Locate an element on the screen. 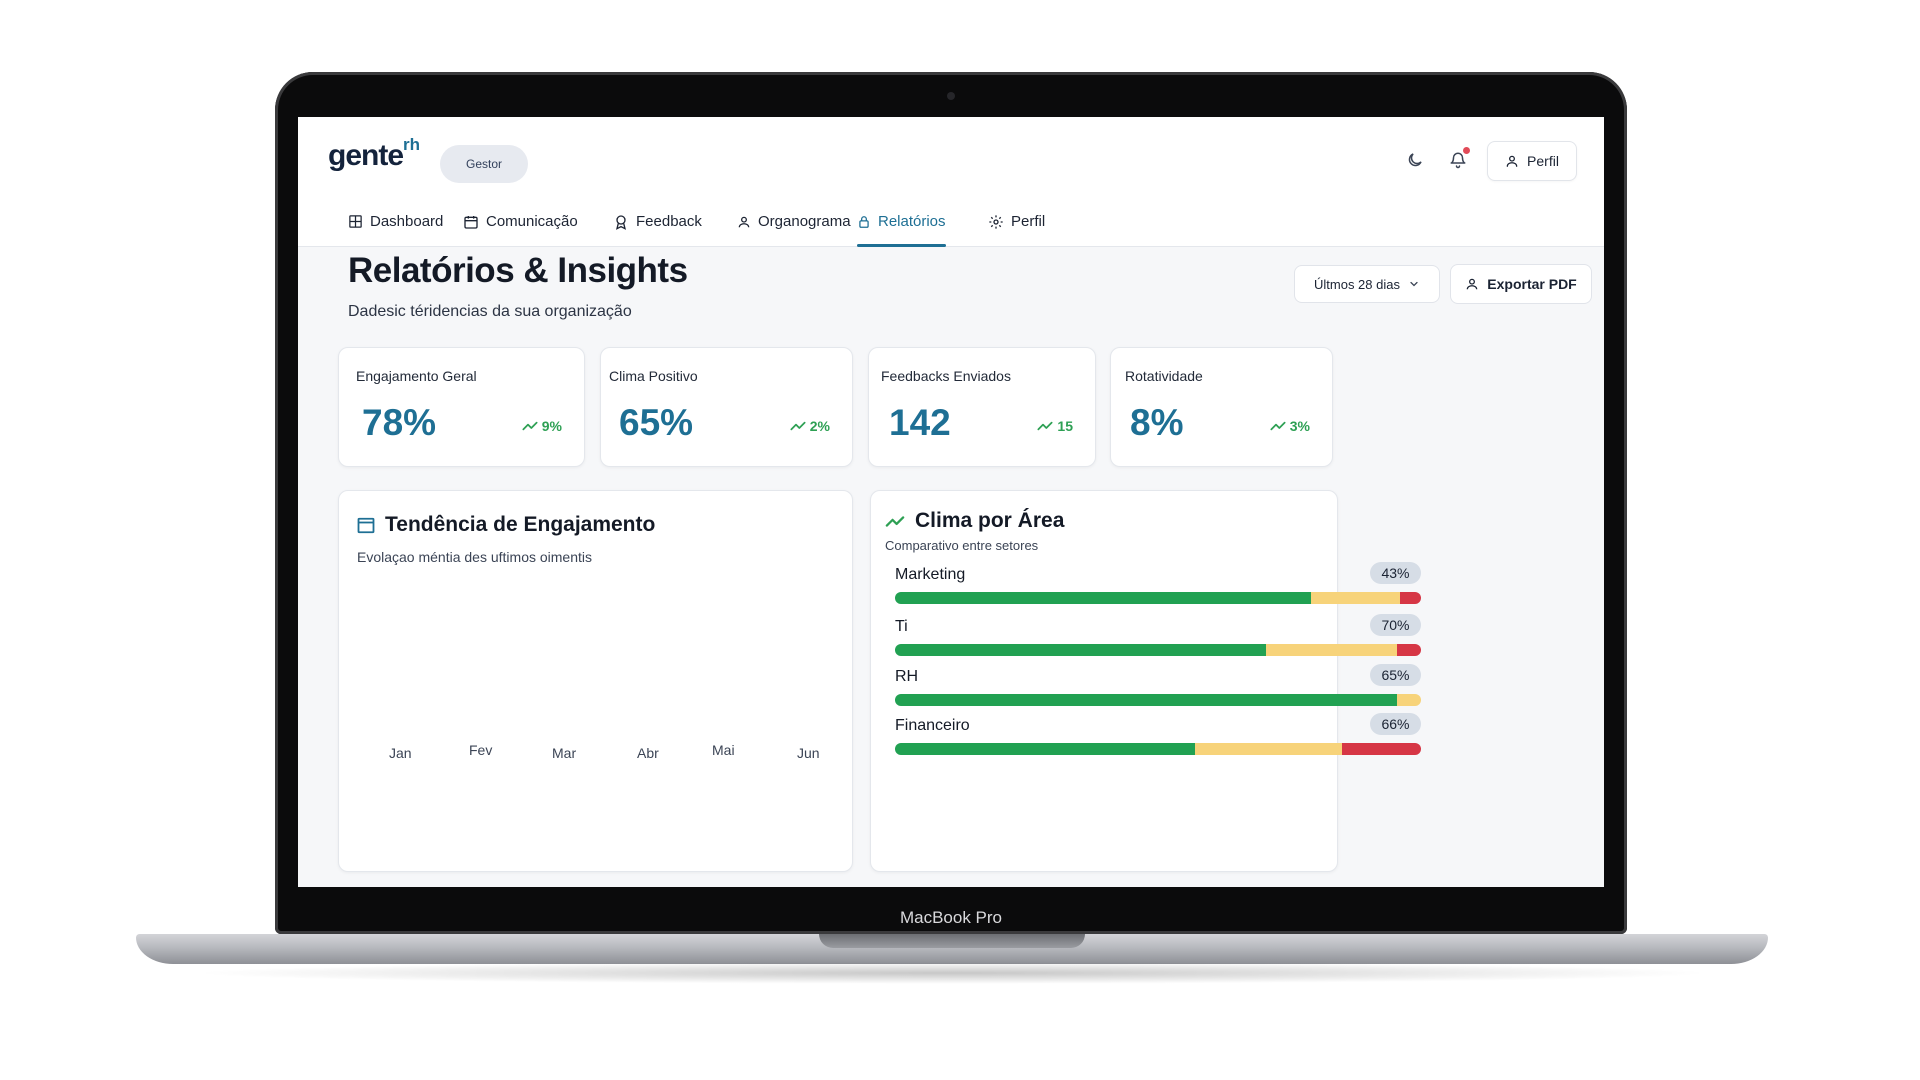 The image size is (1920, 1080). moon-icon is located at coordinates (1415, 160).